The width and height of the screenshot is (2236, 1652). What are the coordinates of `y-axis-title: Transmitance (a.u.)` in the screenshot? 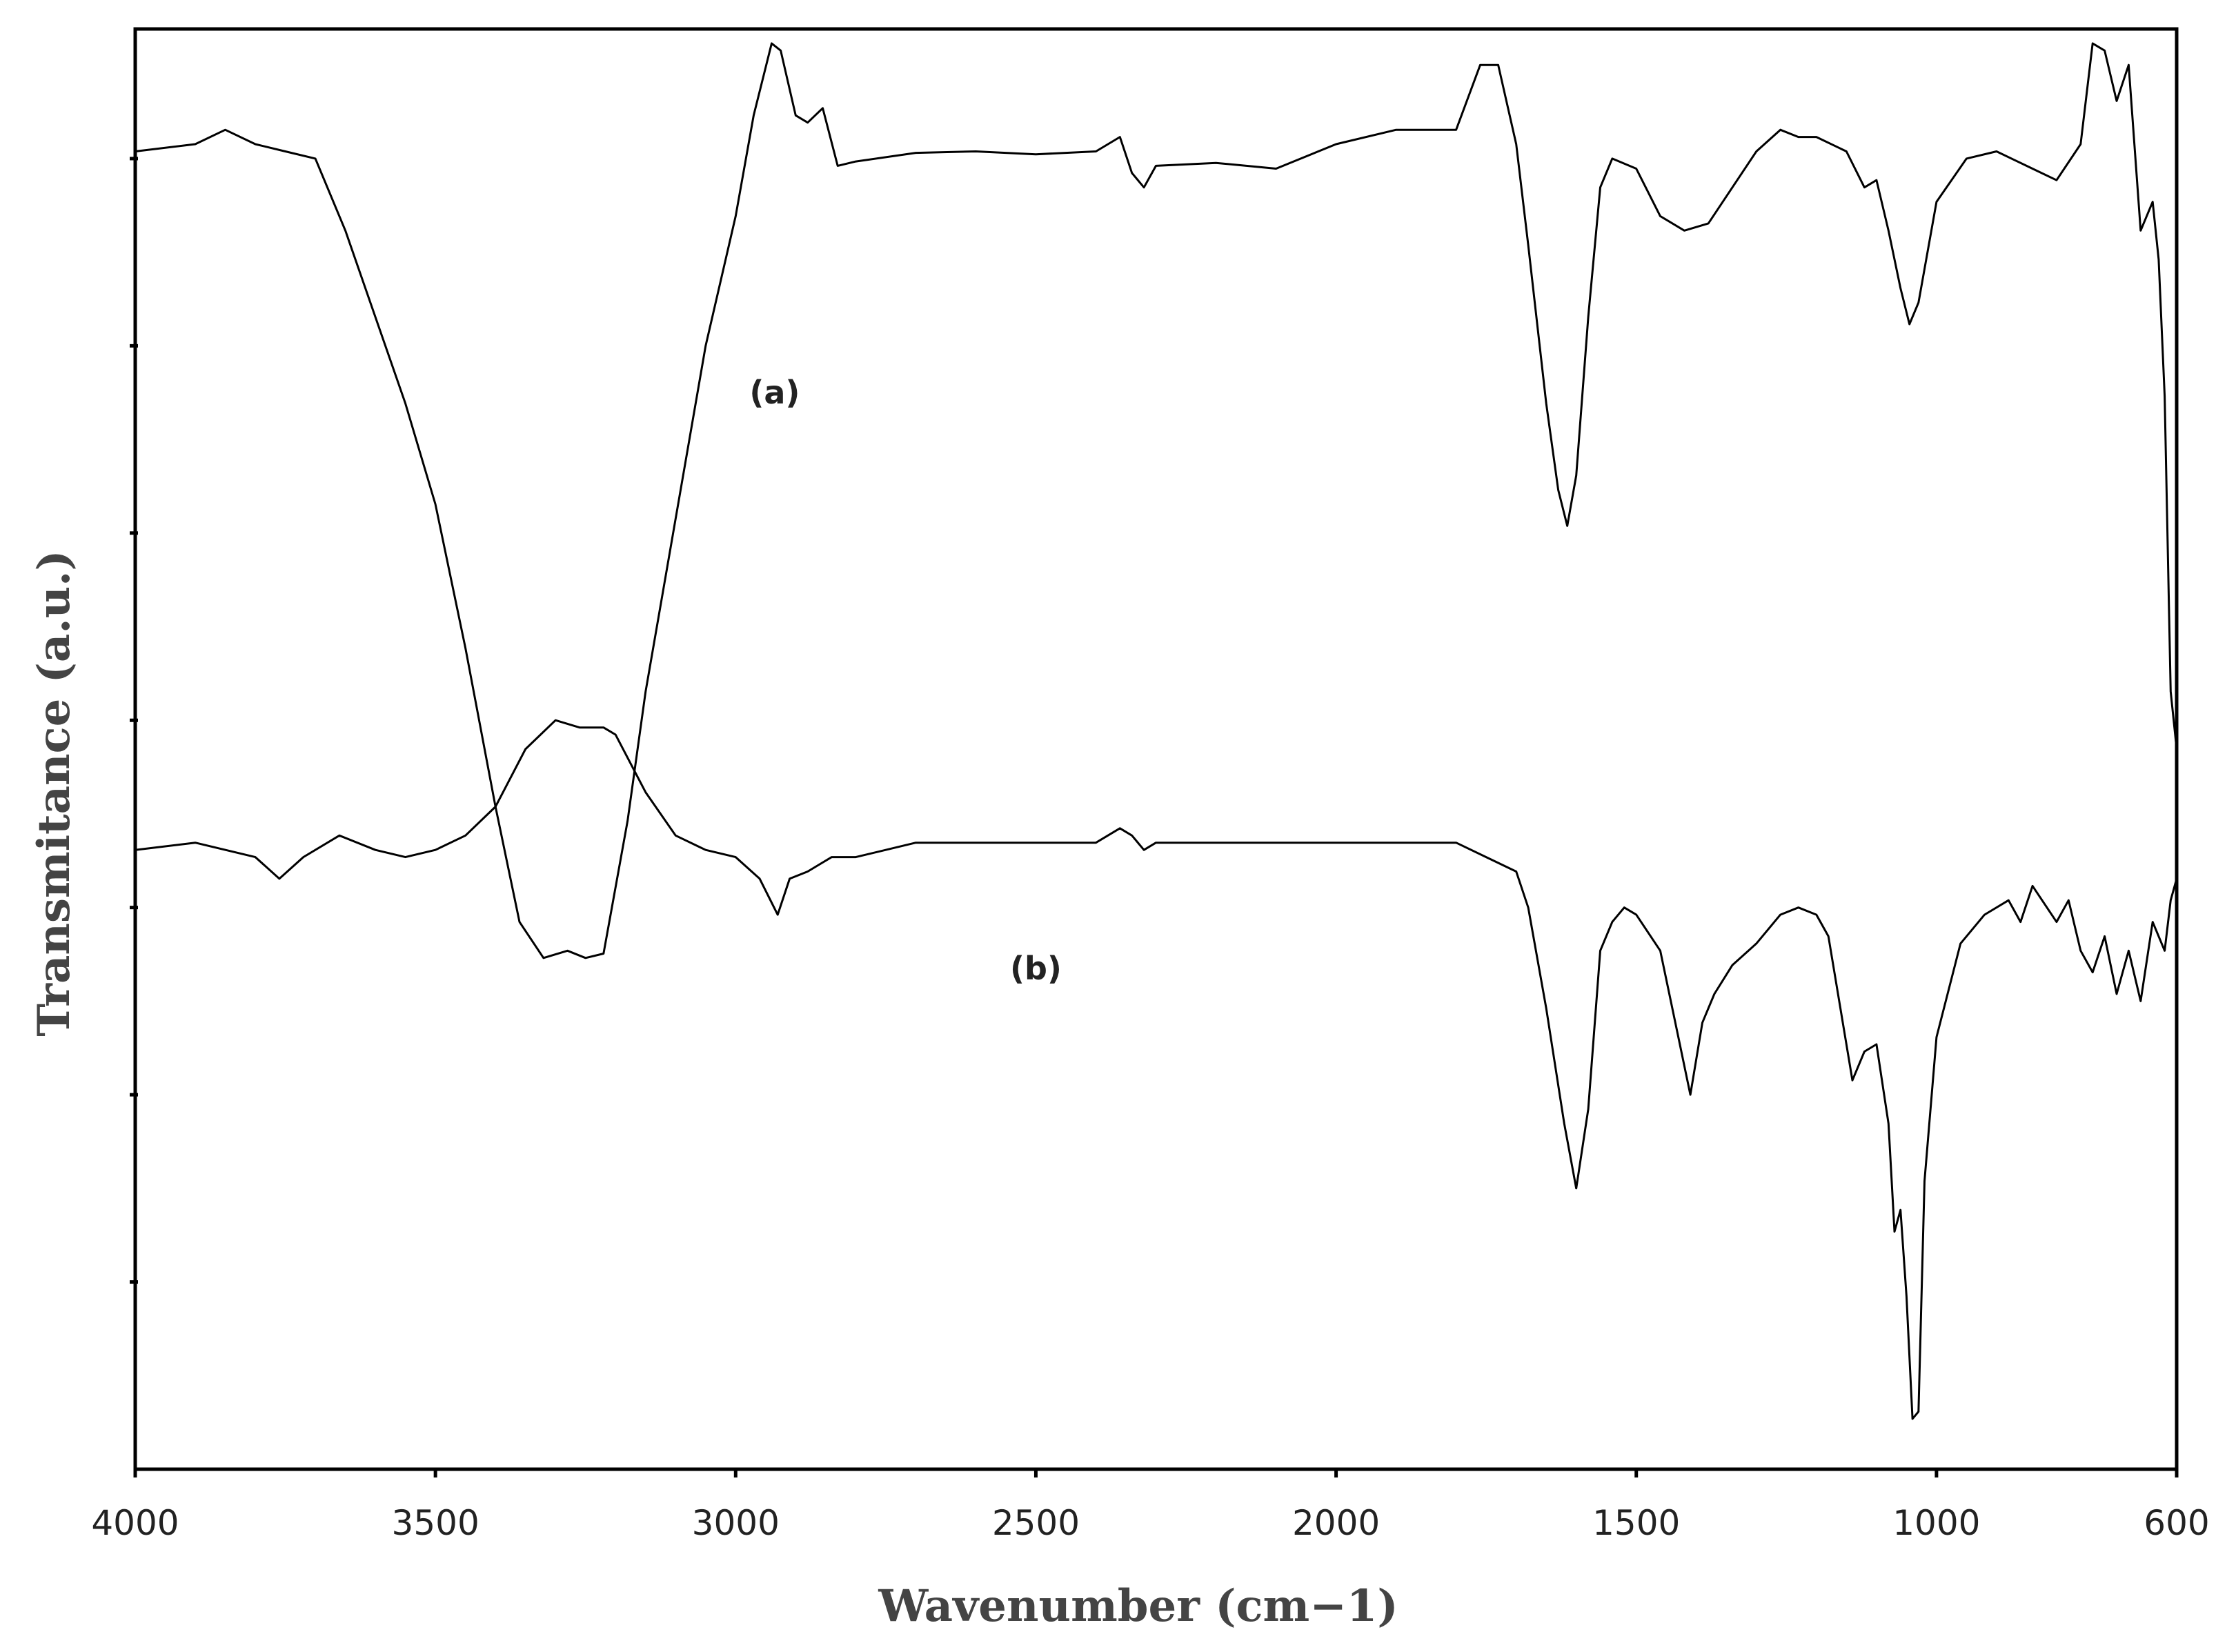 It's located at (54, 793).